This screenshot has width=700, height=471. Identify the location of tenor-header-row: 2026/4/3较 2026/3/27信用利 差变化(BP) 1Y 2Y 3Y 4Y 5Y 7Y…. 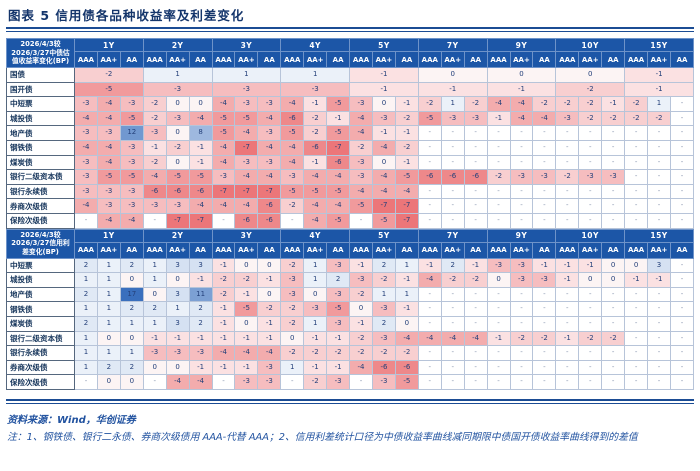
(350, 243).